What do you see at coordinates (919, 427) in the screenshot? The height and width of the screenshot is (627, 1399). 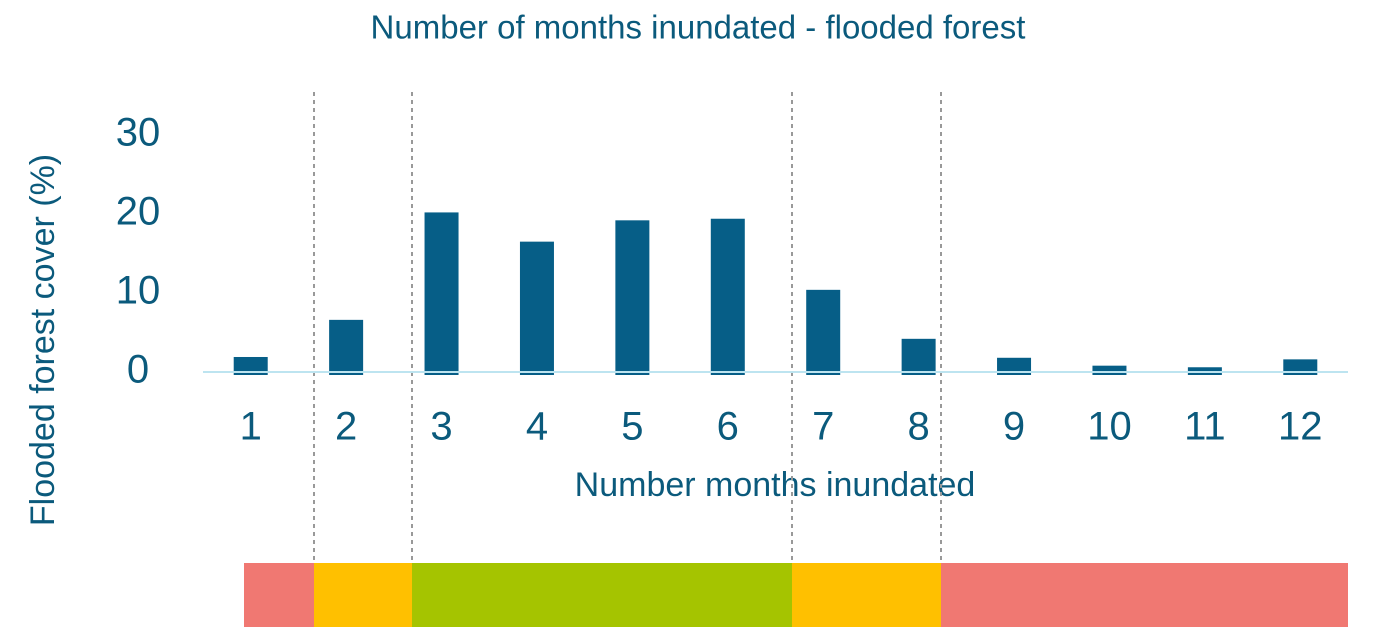 I see `x-tick-label: 8` at bounding box center [919, 427].